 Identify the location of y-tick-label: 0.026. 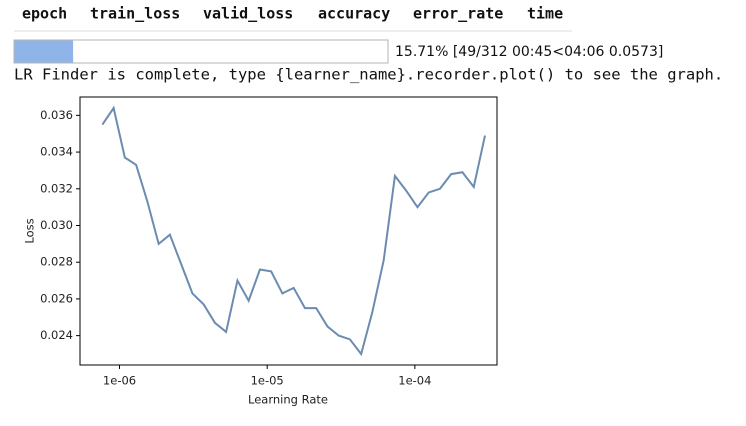
(56, 298).